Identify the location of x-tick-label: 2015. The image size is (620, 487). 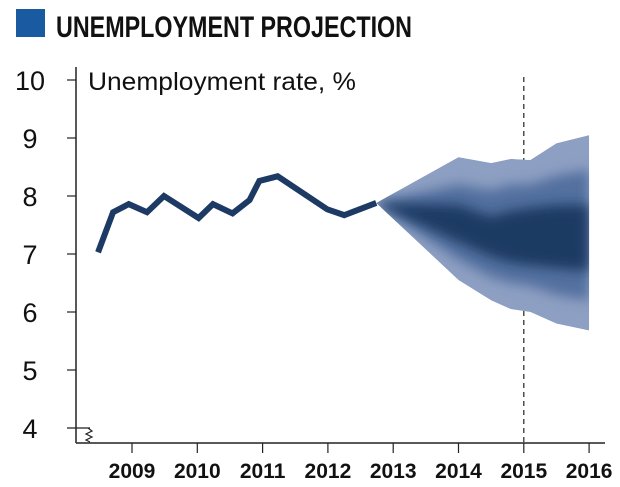
(523, 471).